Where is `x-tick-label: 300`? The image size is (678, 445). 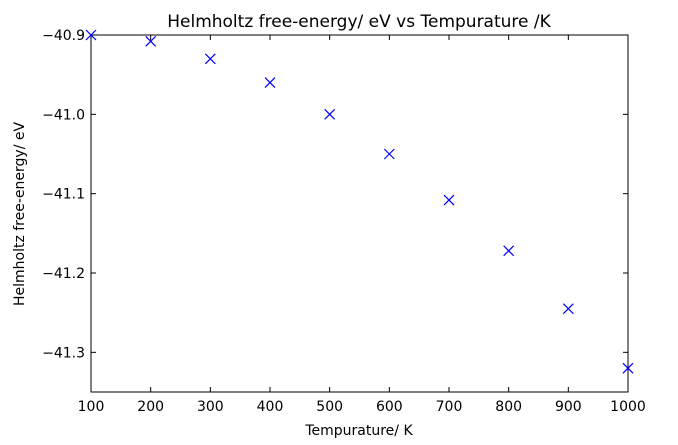 x-tick-label: 300 is located at coordinates (210, 407).